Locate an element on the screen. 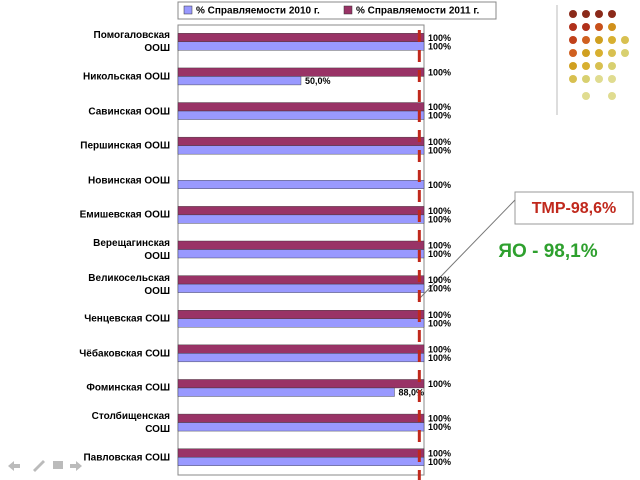 Image resolution: width=640 pixels, height=480 pixels. category-label: Новинская ООШ is located at coordinates (128, 181).